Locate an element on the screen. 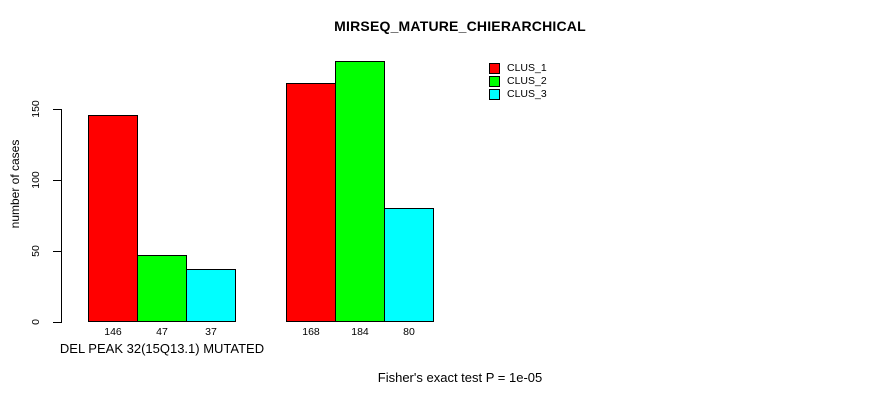 This screenshot has height=400, width=890. bar-clus_3-group1 is located at coordinates (211, 295).